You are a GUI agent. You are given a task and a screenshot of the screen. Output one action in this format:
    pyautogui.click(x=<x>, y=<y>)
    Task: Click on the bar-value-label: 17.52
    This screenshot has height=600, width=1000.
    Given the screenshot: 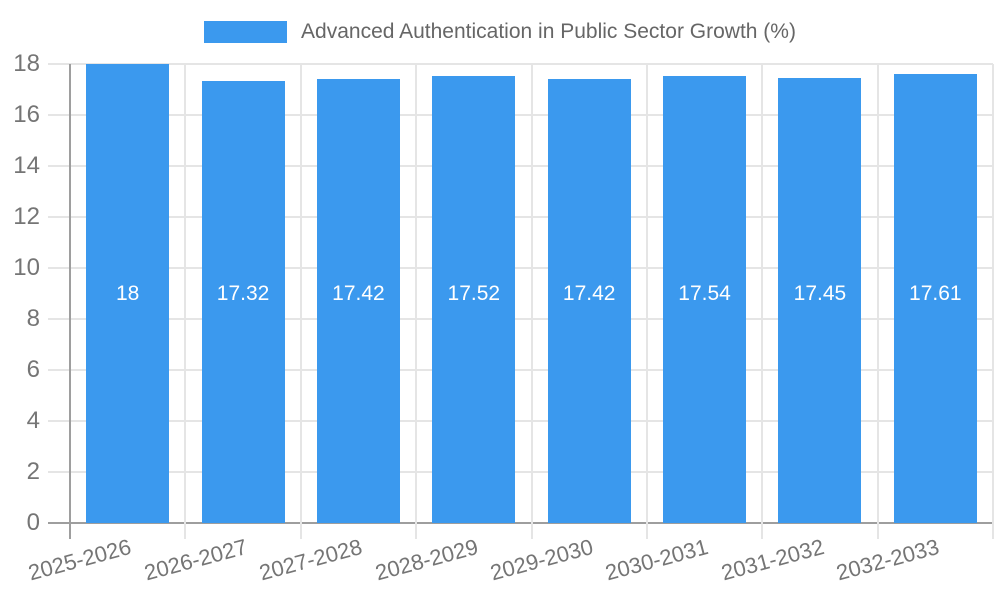 What is the action you would take?
    pyautogui.click(x=474, y=293)
    